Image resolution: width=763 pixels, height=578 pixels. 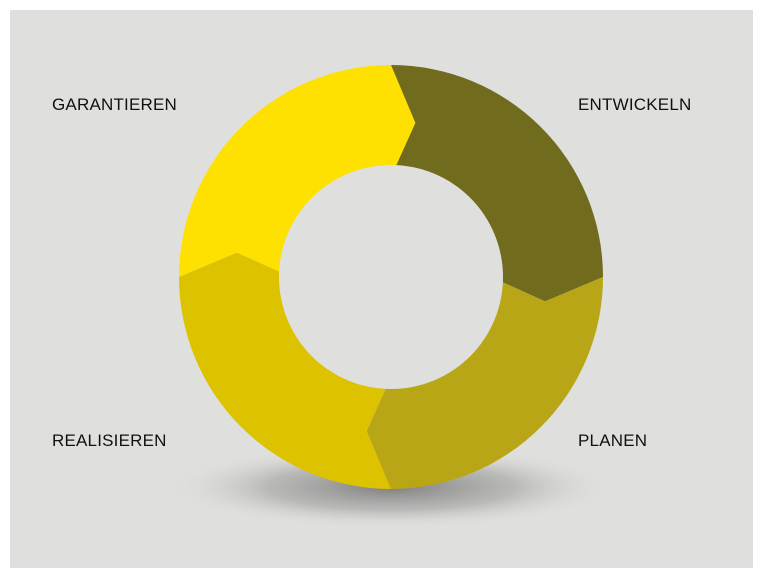 I want to click on stage-label-entwickeln: ENTWICKELN, so click(x=635, y=104).